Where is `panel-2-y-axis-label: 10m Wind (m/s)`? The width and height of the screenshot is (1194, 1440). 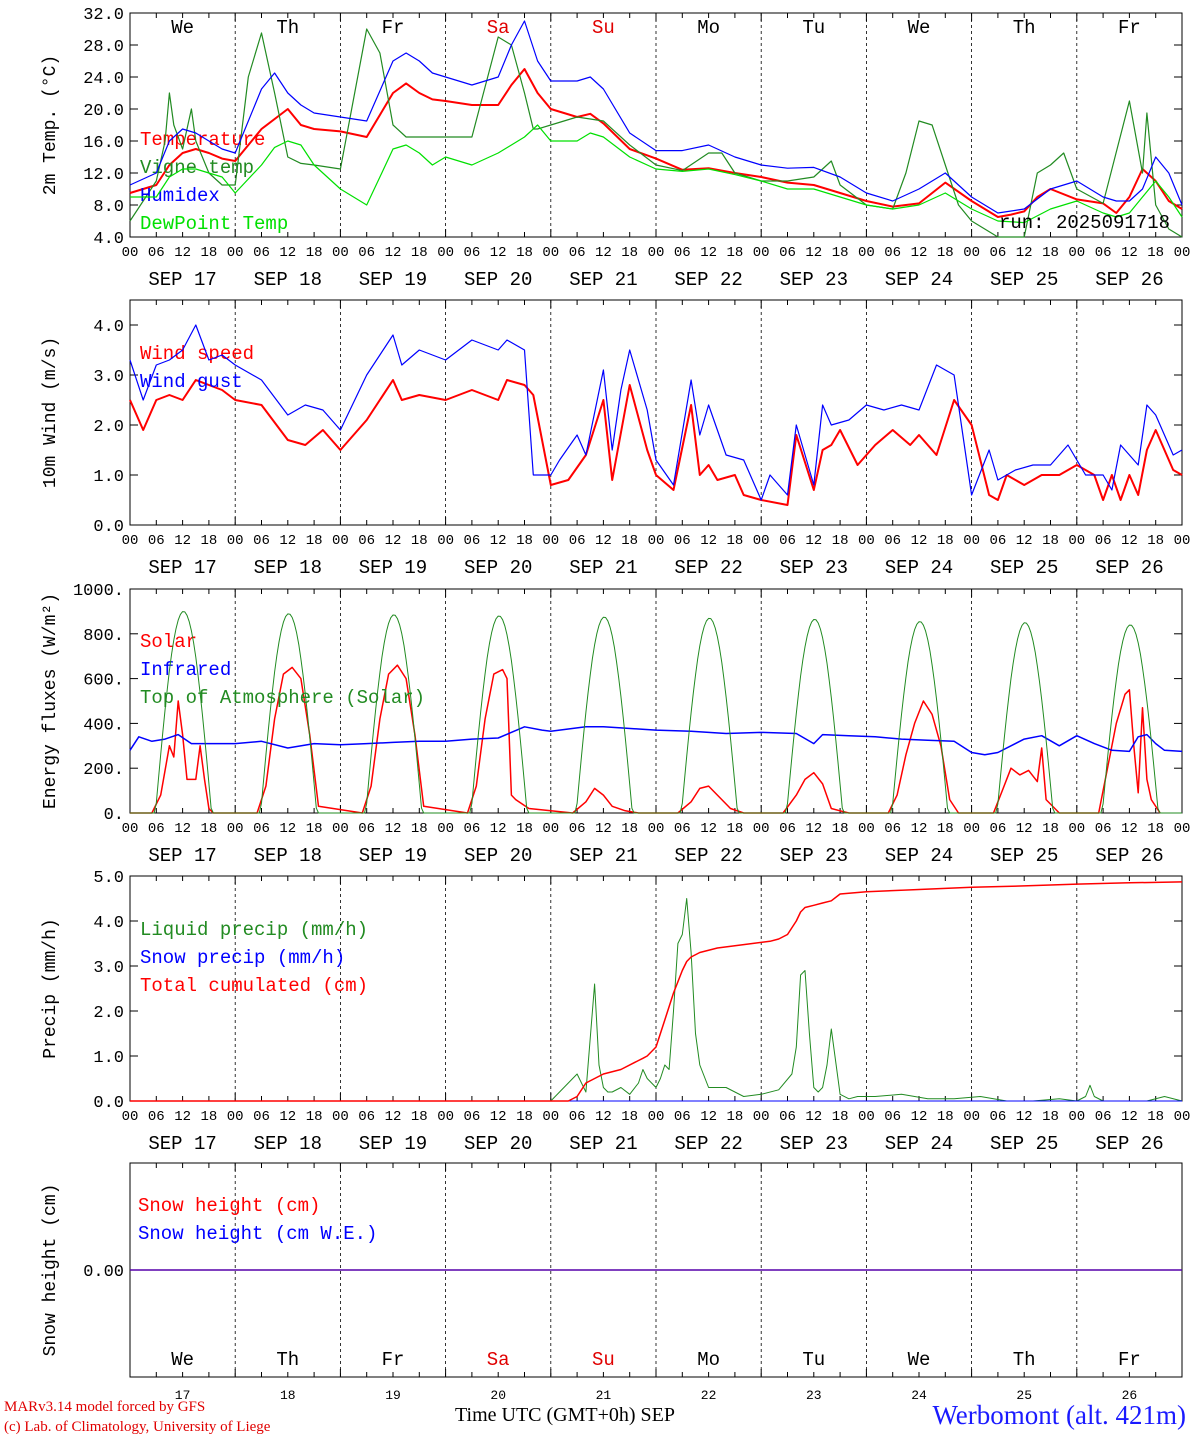 panel-2-y-axis-label: 10m Wind (m/s) is located at coordinates (51, 412).